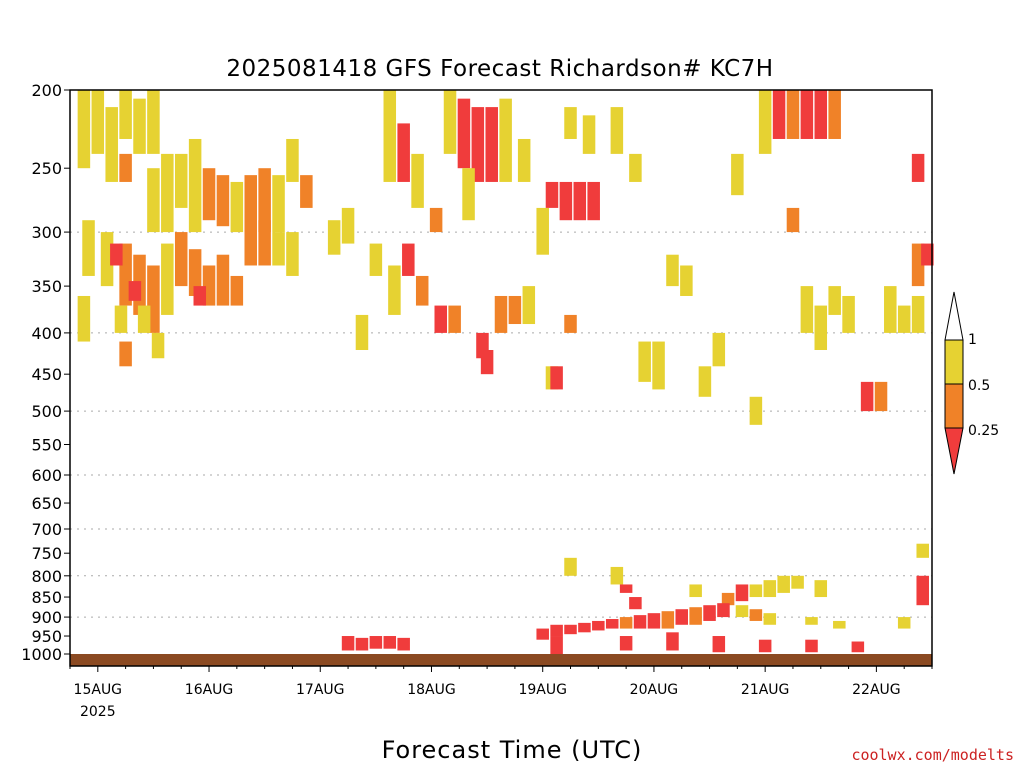  I want to click on y-tick-label: 400, so click(46, 333).